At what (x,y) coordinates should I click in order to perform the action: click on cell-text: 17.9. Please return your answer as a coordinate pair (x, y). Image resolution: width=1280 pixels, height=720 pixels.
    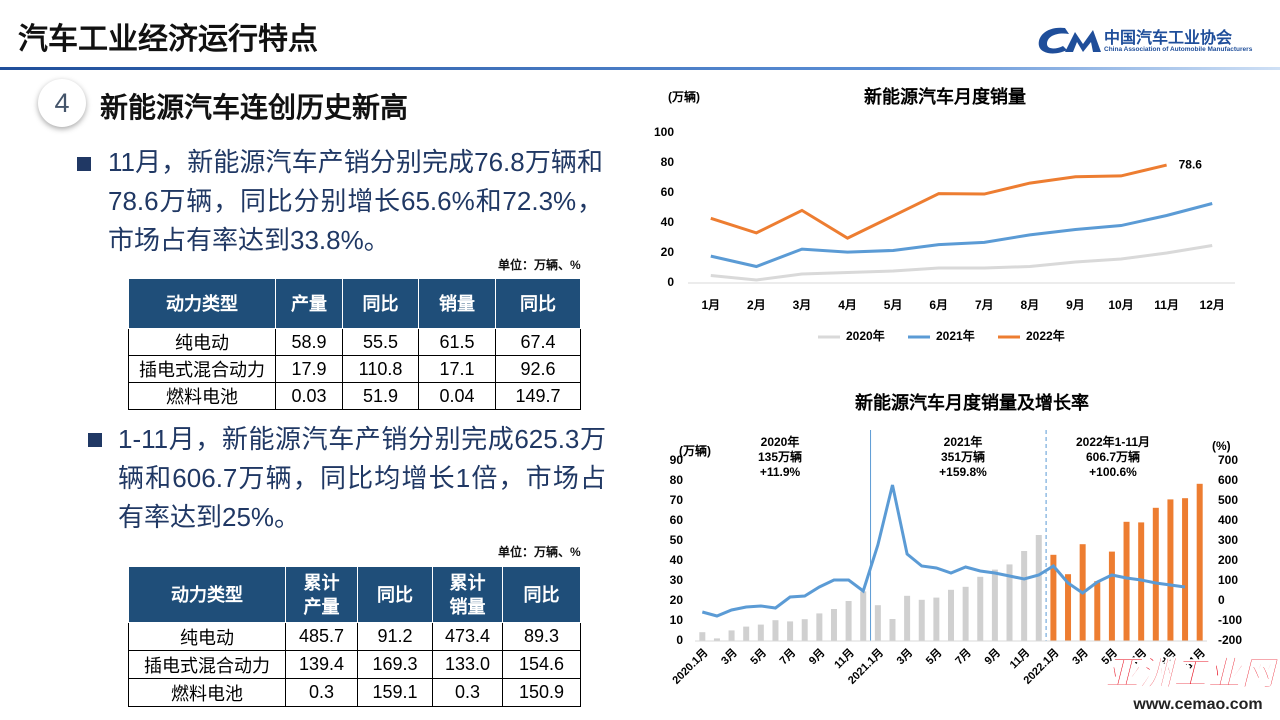
    Looking at the image, I should click on (309, 368).